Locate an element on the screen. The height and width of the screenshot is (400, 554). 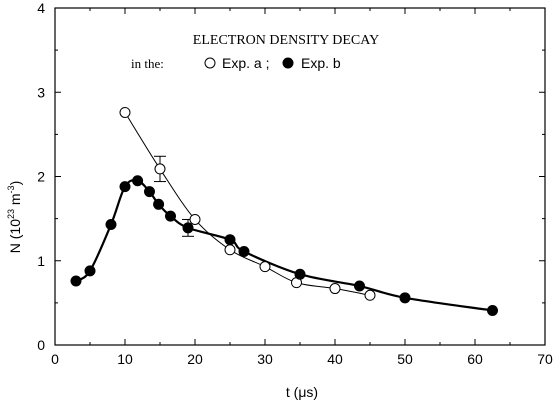
y-tick-label: 4 is located at coordinates (41, 8).